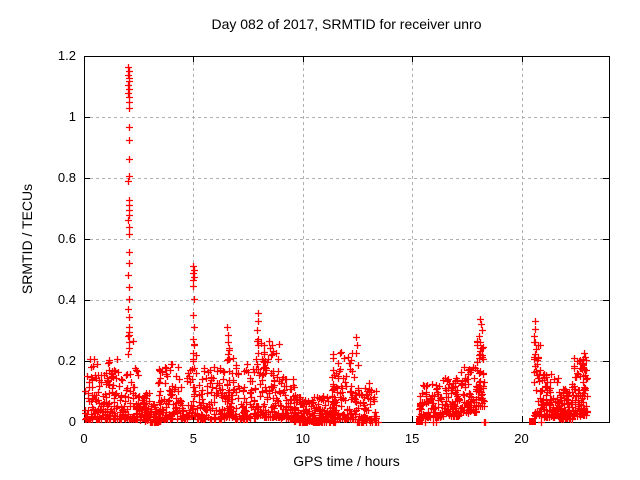  I want to click on x-tick-label: 20, so click(521, 438).